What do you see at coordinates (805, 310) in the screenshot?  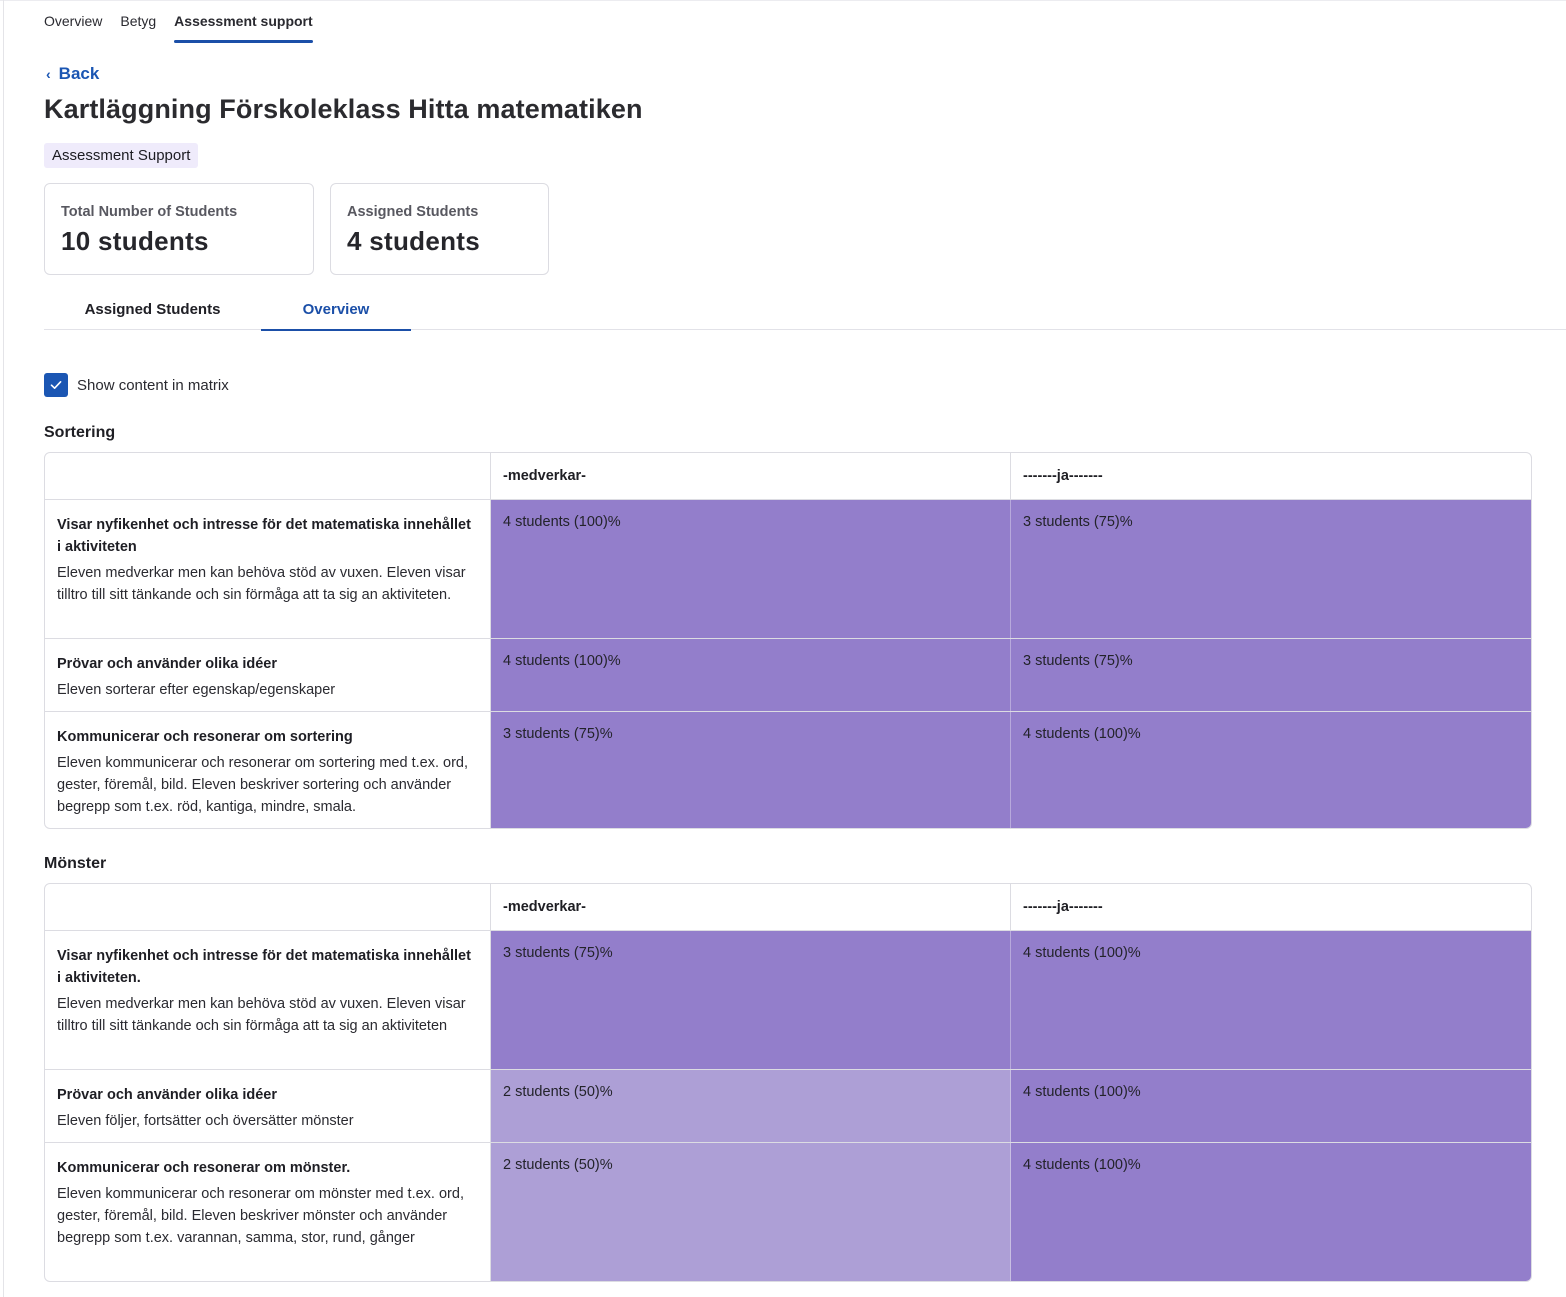 I see `content-tabs: Assigned Students Overview` at bounding box center [805, 310].